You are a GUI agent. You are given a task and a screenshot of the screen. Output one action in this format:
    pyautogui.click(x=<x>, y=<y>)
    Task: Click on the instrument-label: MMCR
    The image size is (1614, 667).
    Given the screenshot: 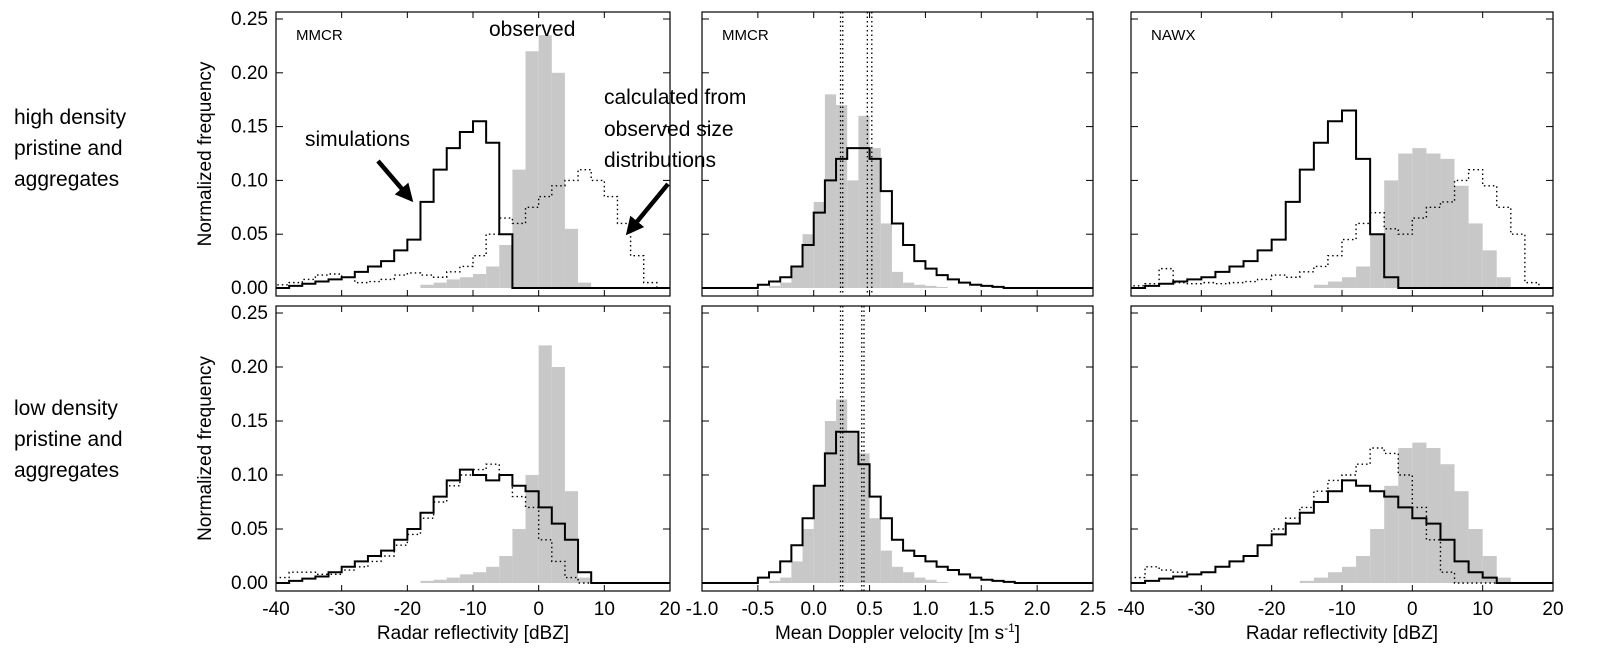 What is the action you would take?
    pyautogui.click(x=319, y=35)
    